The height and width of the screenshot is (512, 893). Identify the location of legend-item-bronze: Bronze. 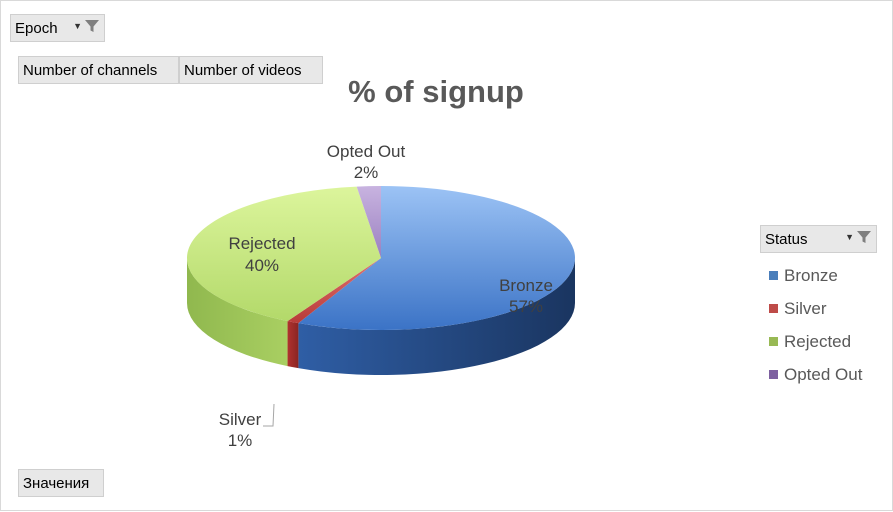
(811, 275).